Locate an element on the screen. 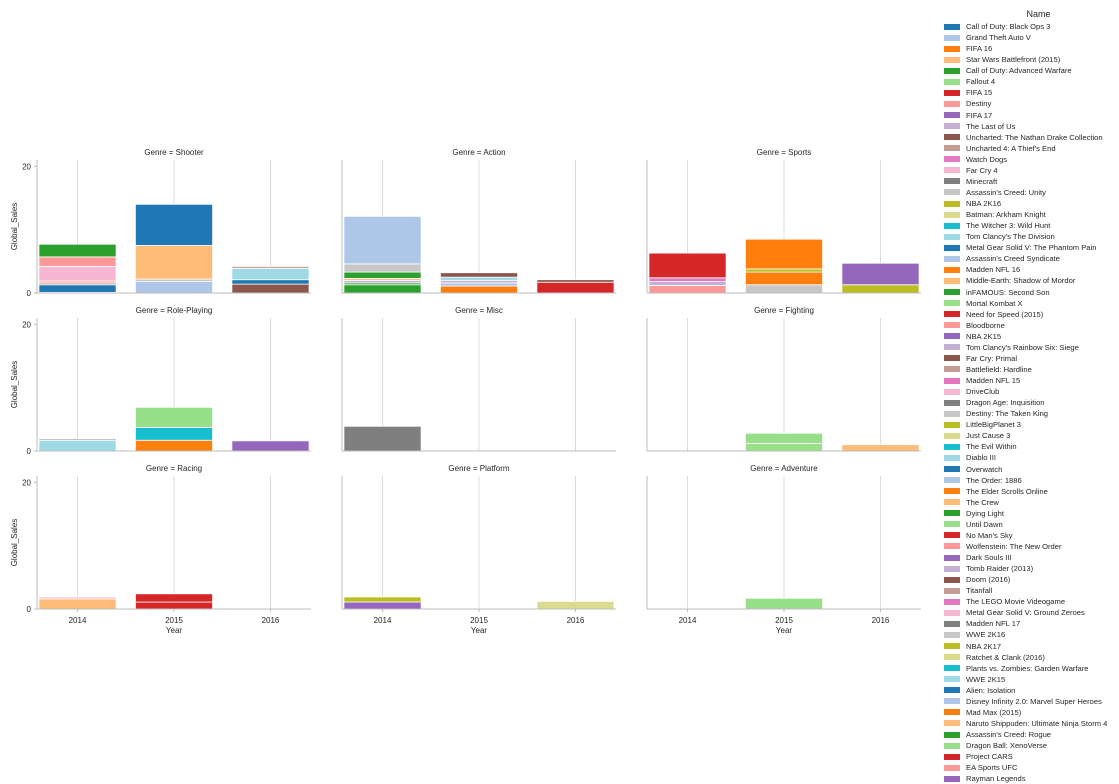 This screenshot has height=784, width=1119. legend-label: Far Cry 4 is located at coordinates (982, 170).